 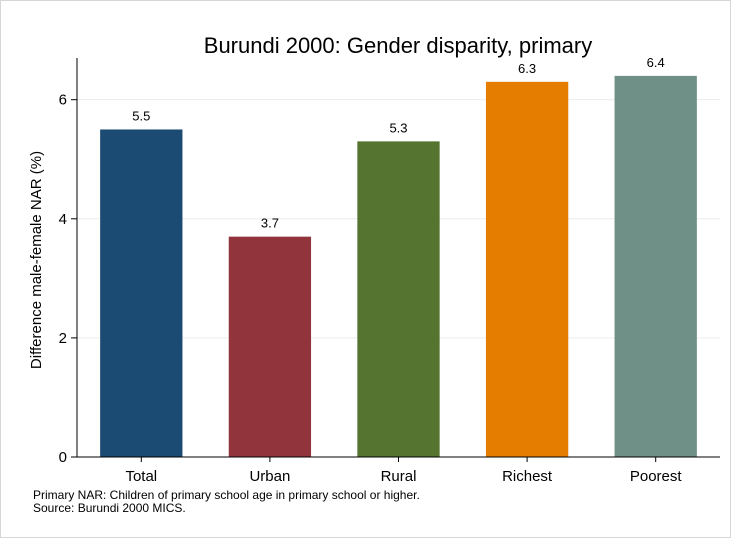 I want to click on y-tick-label: 2, so click(x=63, y=338).